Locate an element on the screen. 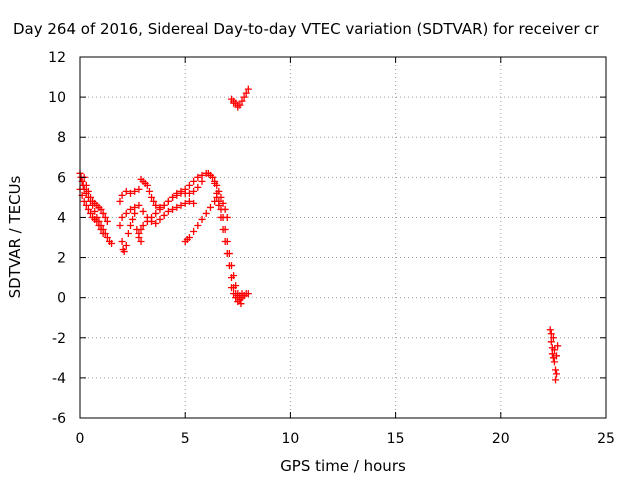 Image resolution: width=640 pixels, height=480 pixels. x-tick-label: 20 is located at coordinates (501, 439).